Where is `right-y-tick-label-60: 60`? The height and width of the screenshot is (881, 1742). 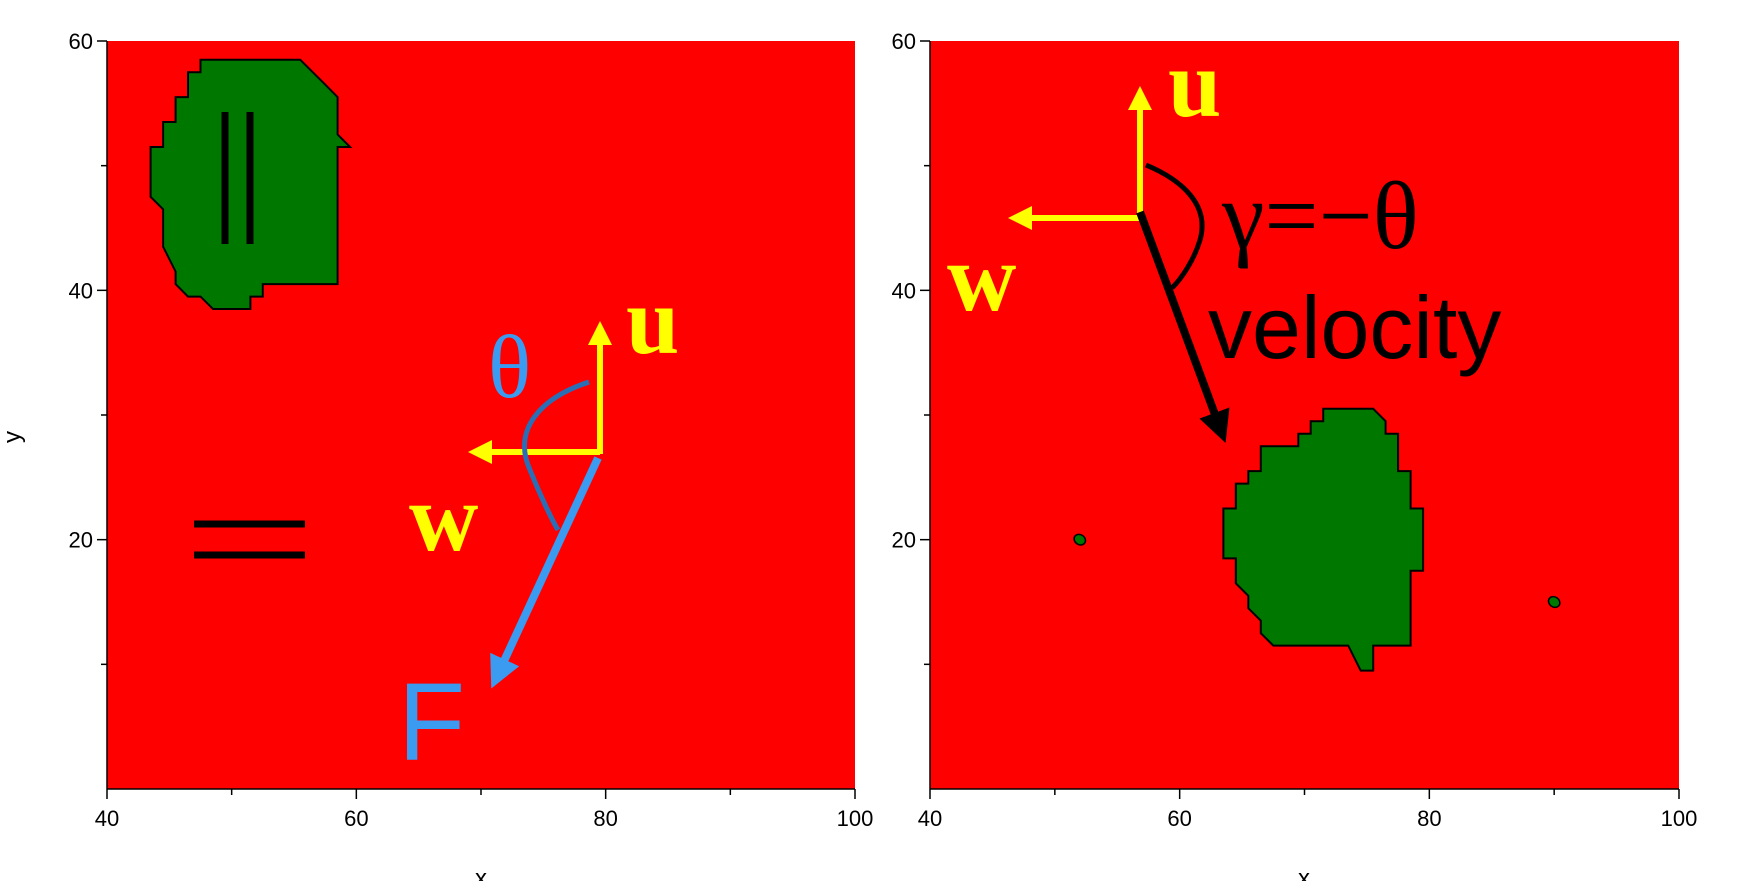 right-y-tick-label-60: 60 is located at coordinates (904, 41).